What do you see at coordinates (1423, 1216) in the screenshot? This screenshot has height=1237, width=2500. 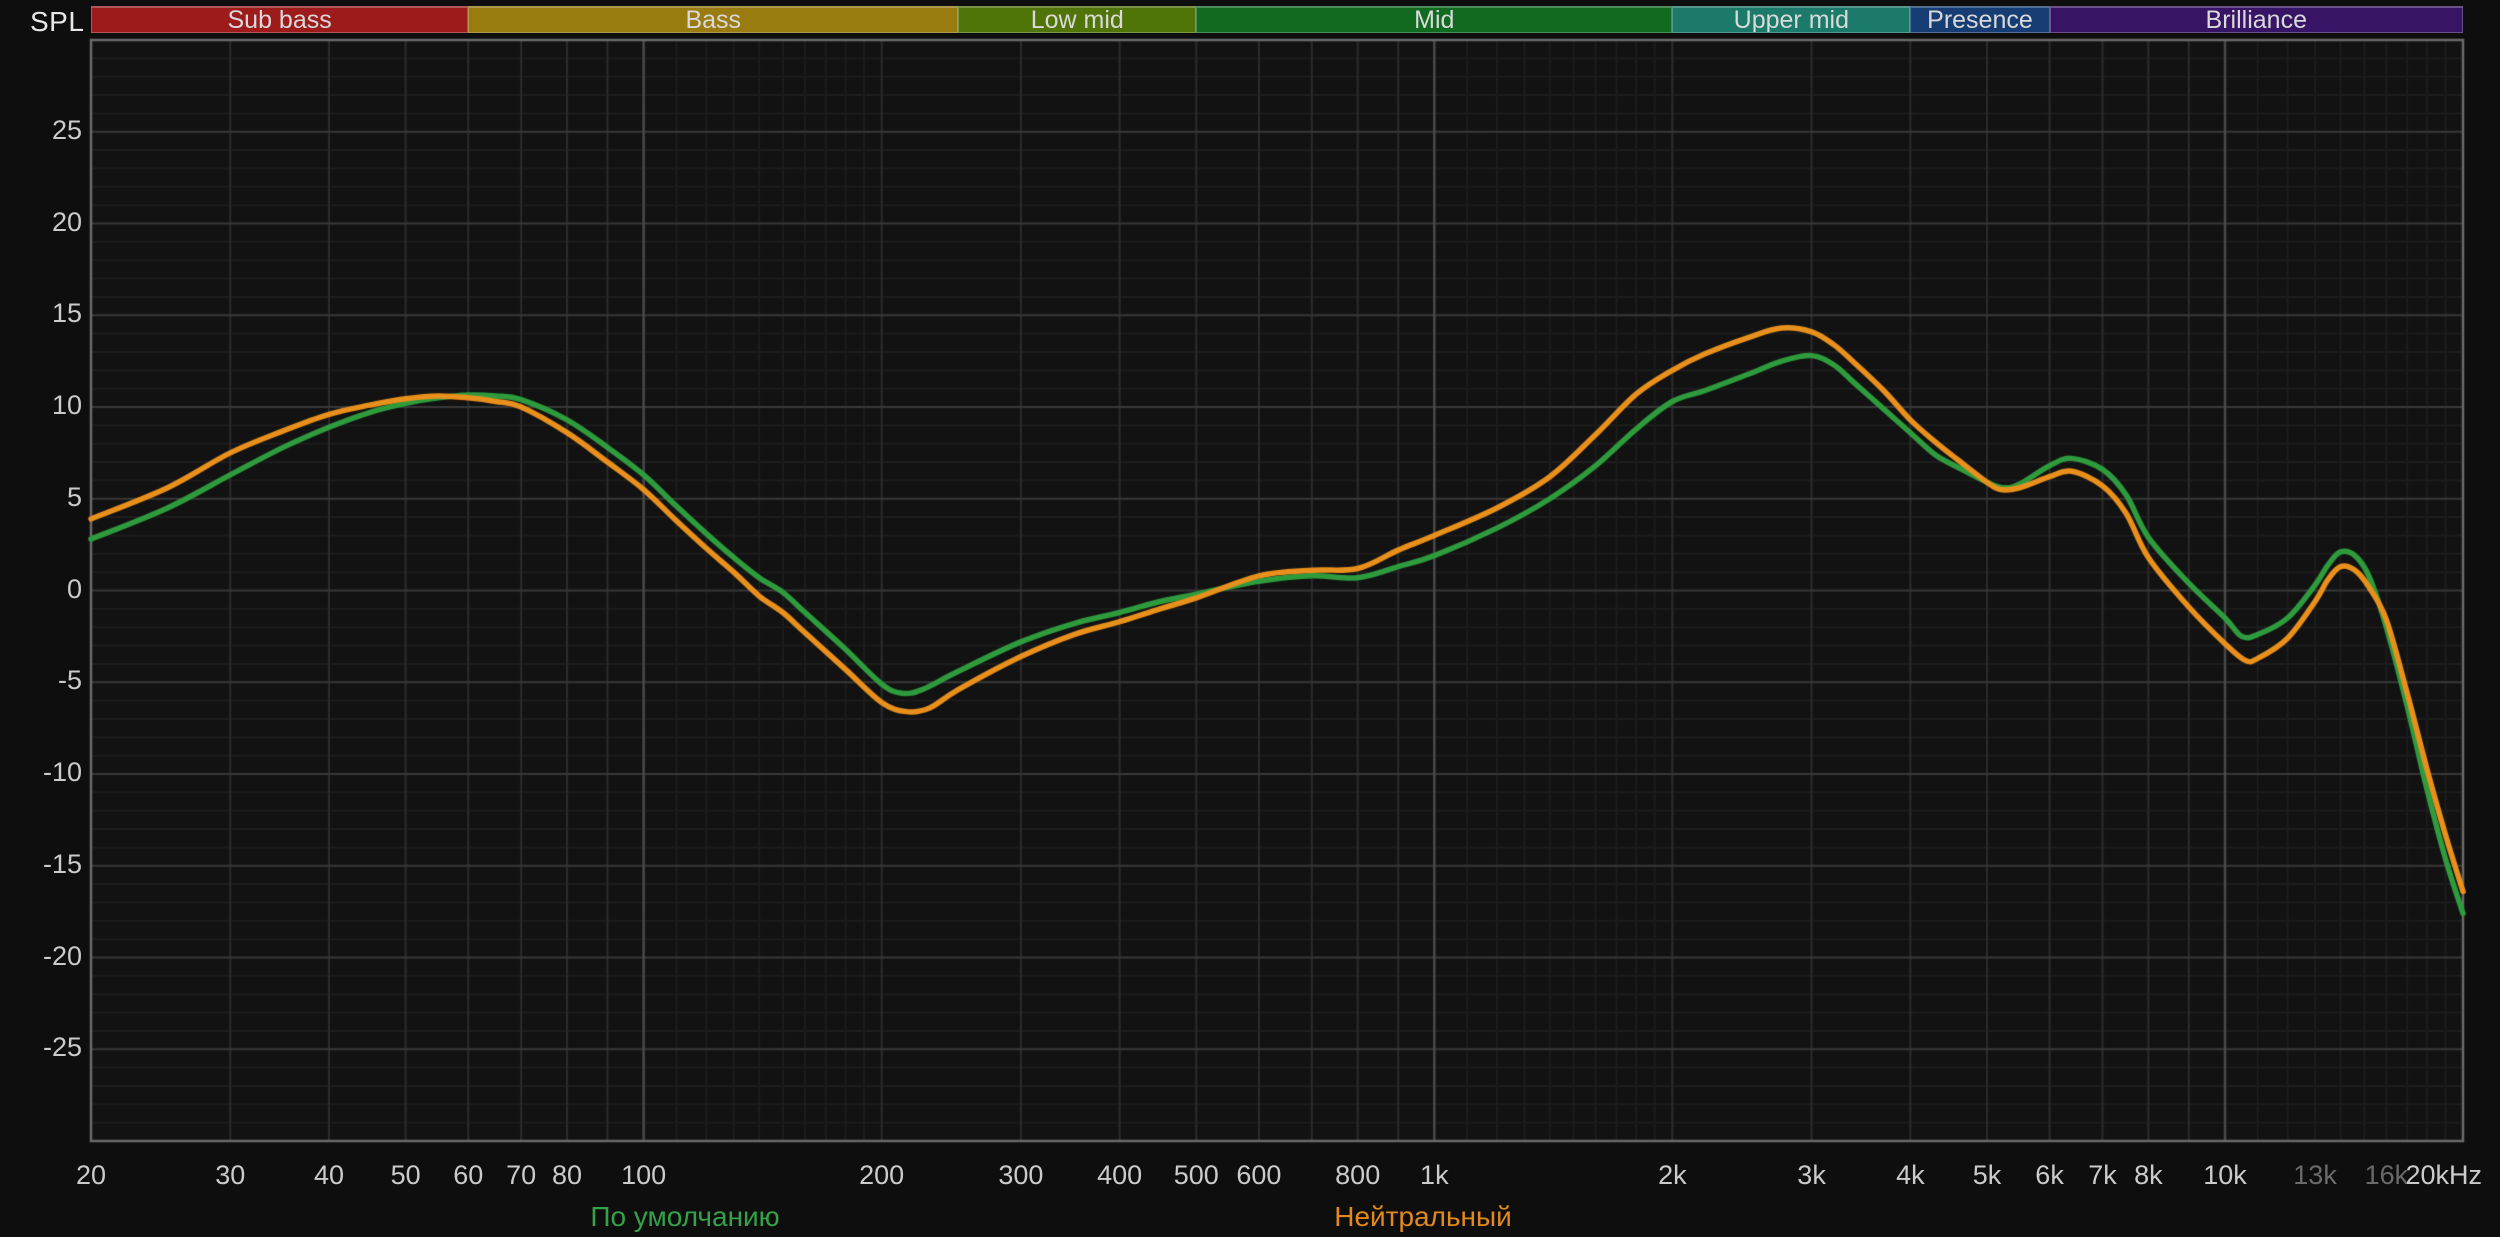 I see `legend-item-neutral: Нейтральный` at bounding box center [1423, 1216].